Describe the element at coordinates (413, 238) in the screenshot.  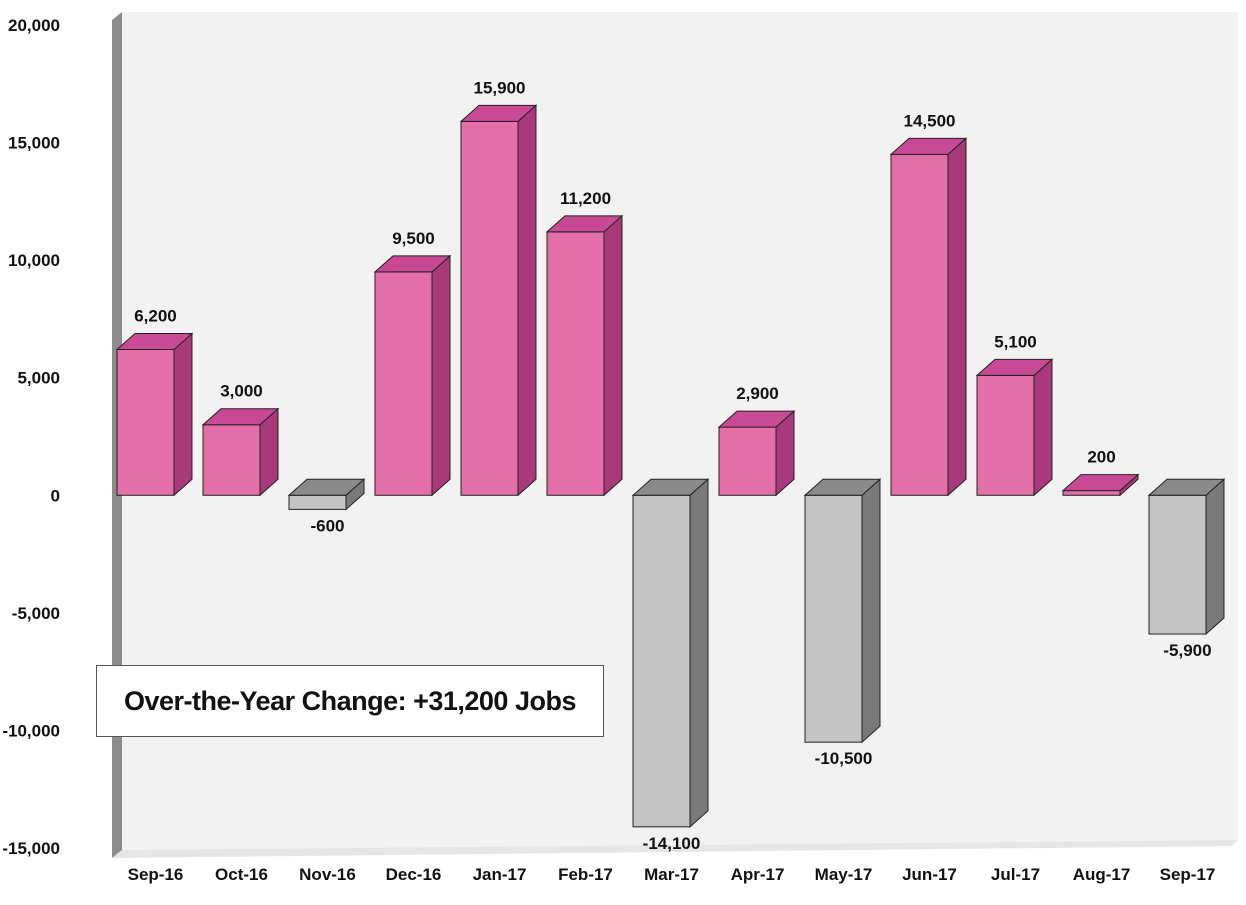
I see `data-label: 9,500` at that location.